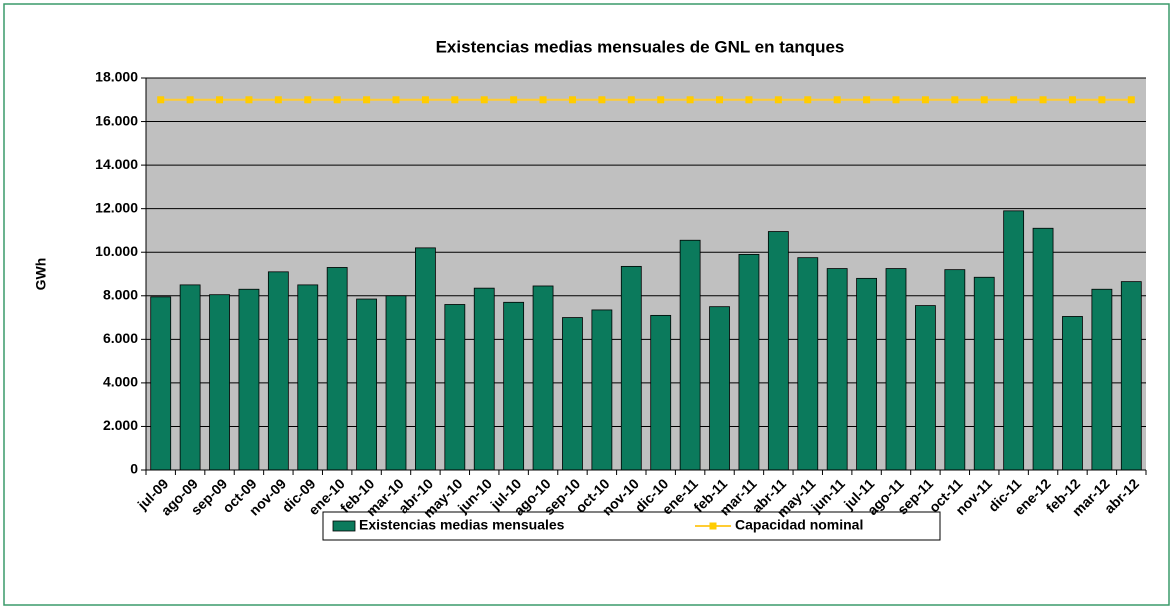 The width and height of the screenshot is (1174, 610). Describe the element at coordinates (462, 525) in the screenshot. I see `legend-label: Existencias medias mensuales` at that location.